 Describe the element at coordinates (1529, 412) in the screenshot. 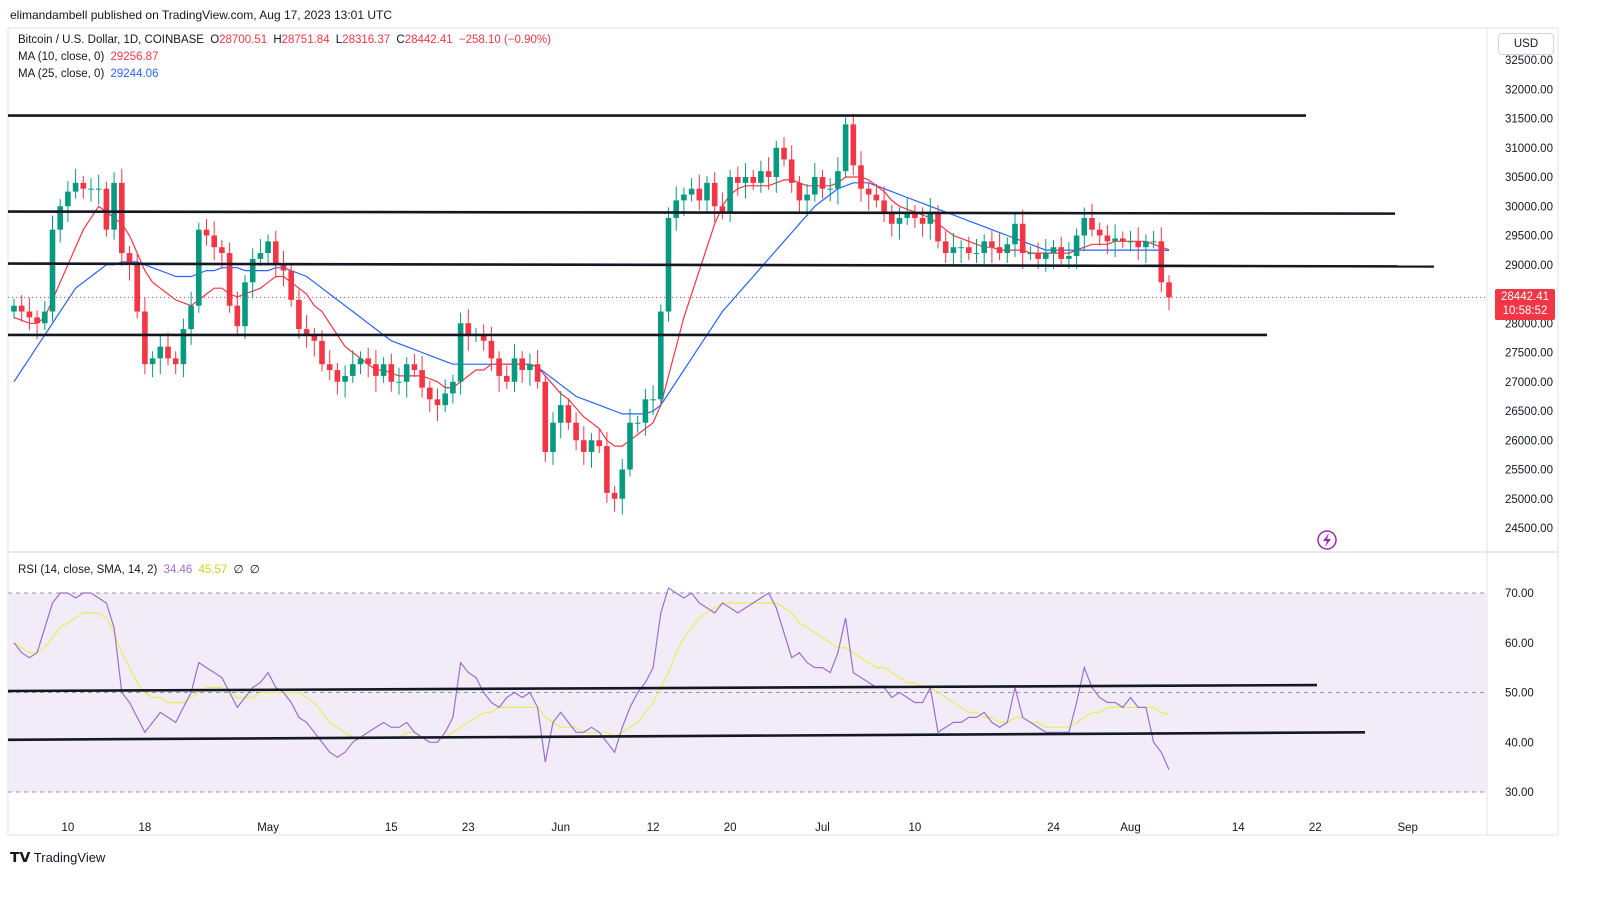

I see `price-tick-label: 26500.00` at that location.